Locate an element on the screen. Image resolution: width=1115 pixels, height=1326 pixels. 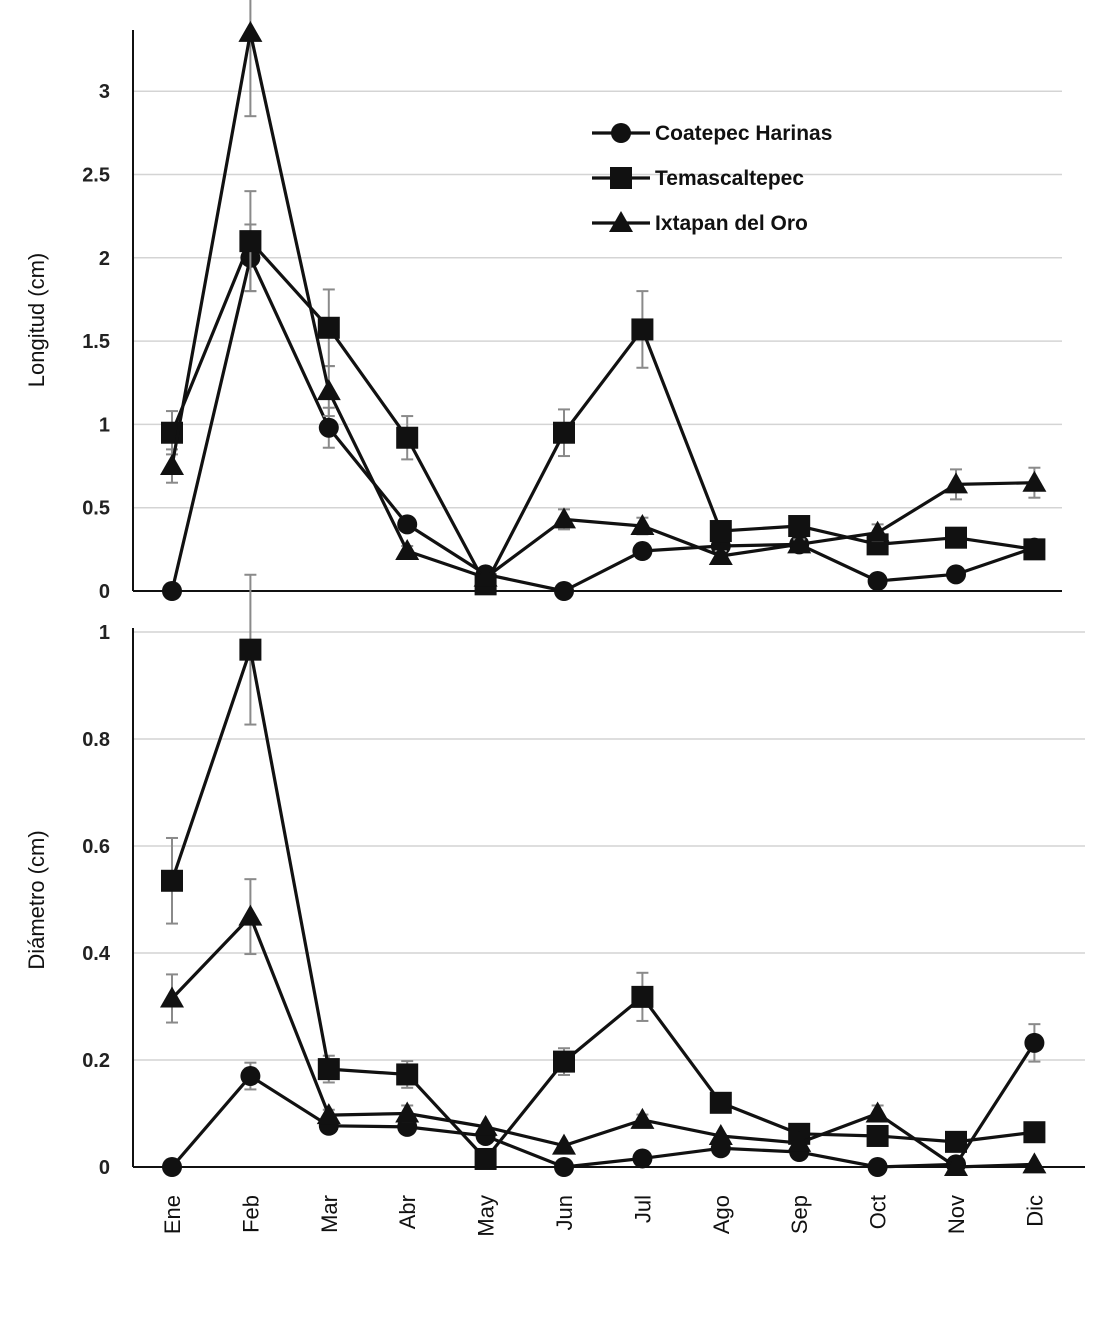
longitud-y-tick-label: 0.5 is located at coordinates (96, 509).